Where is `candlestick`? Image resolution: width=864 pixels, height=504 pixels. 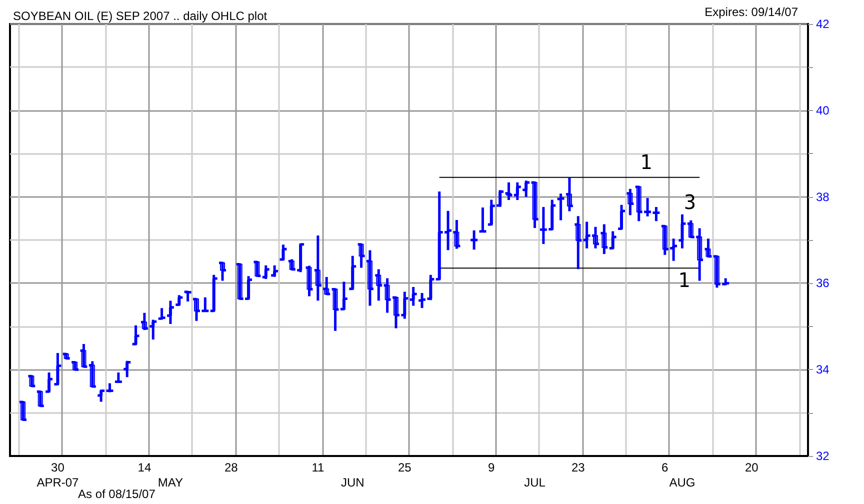
candlestick is located at coordinates (23, 411).